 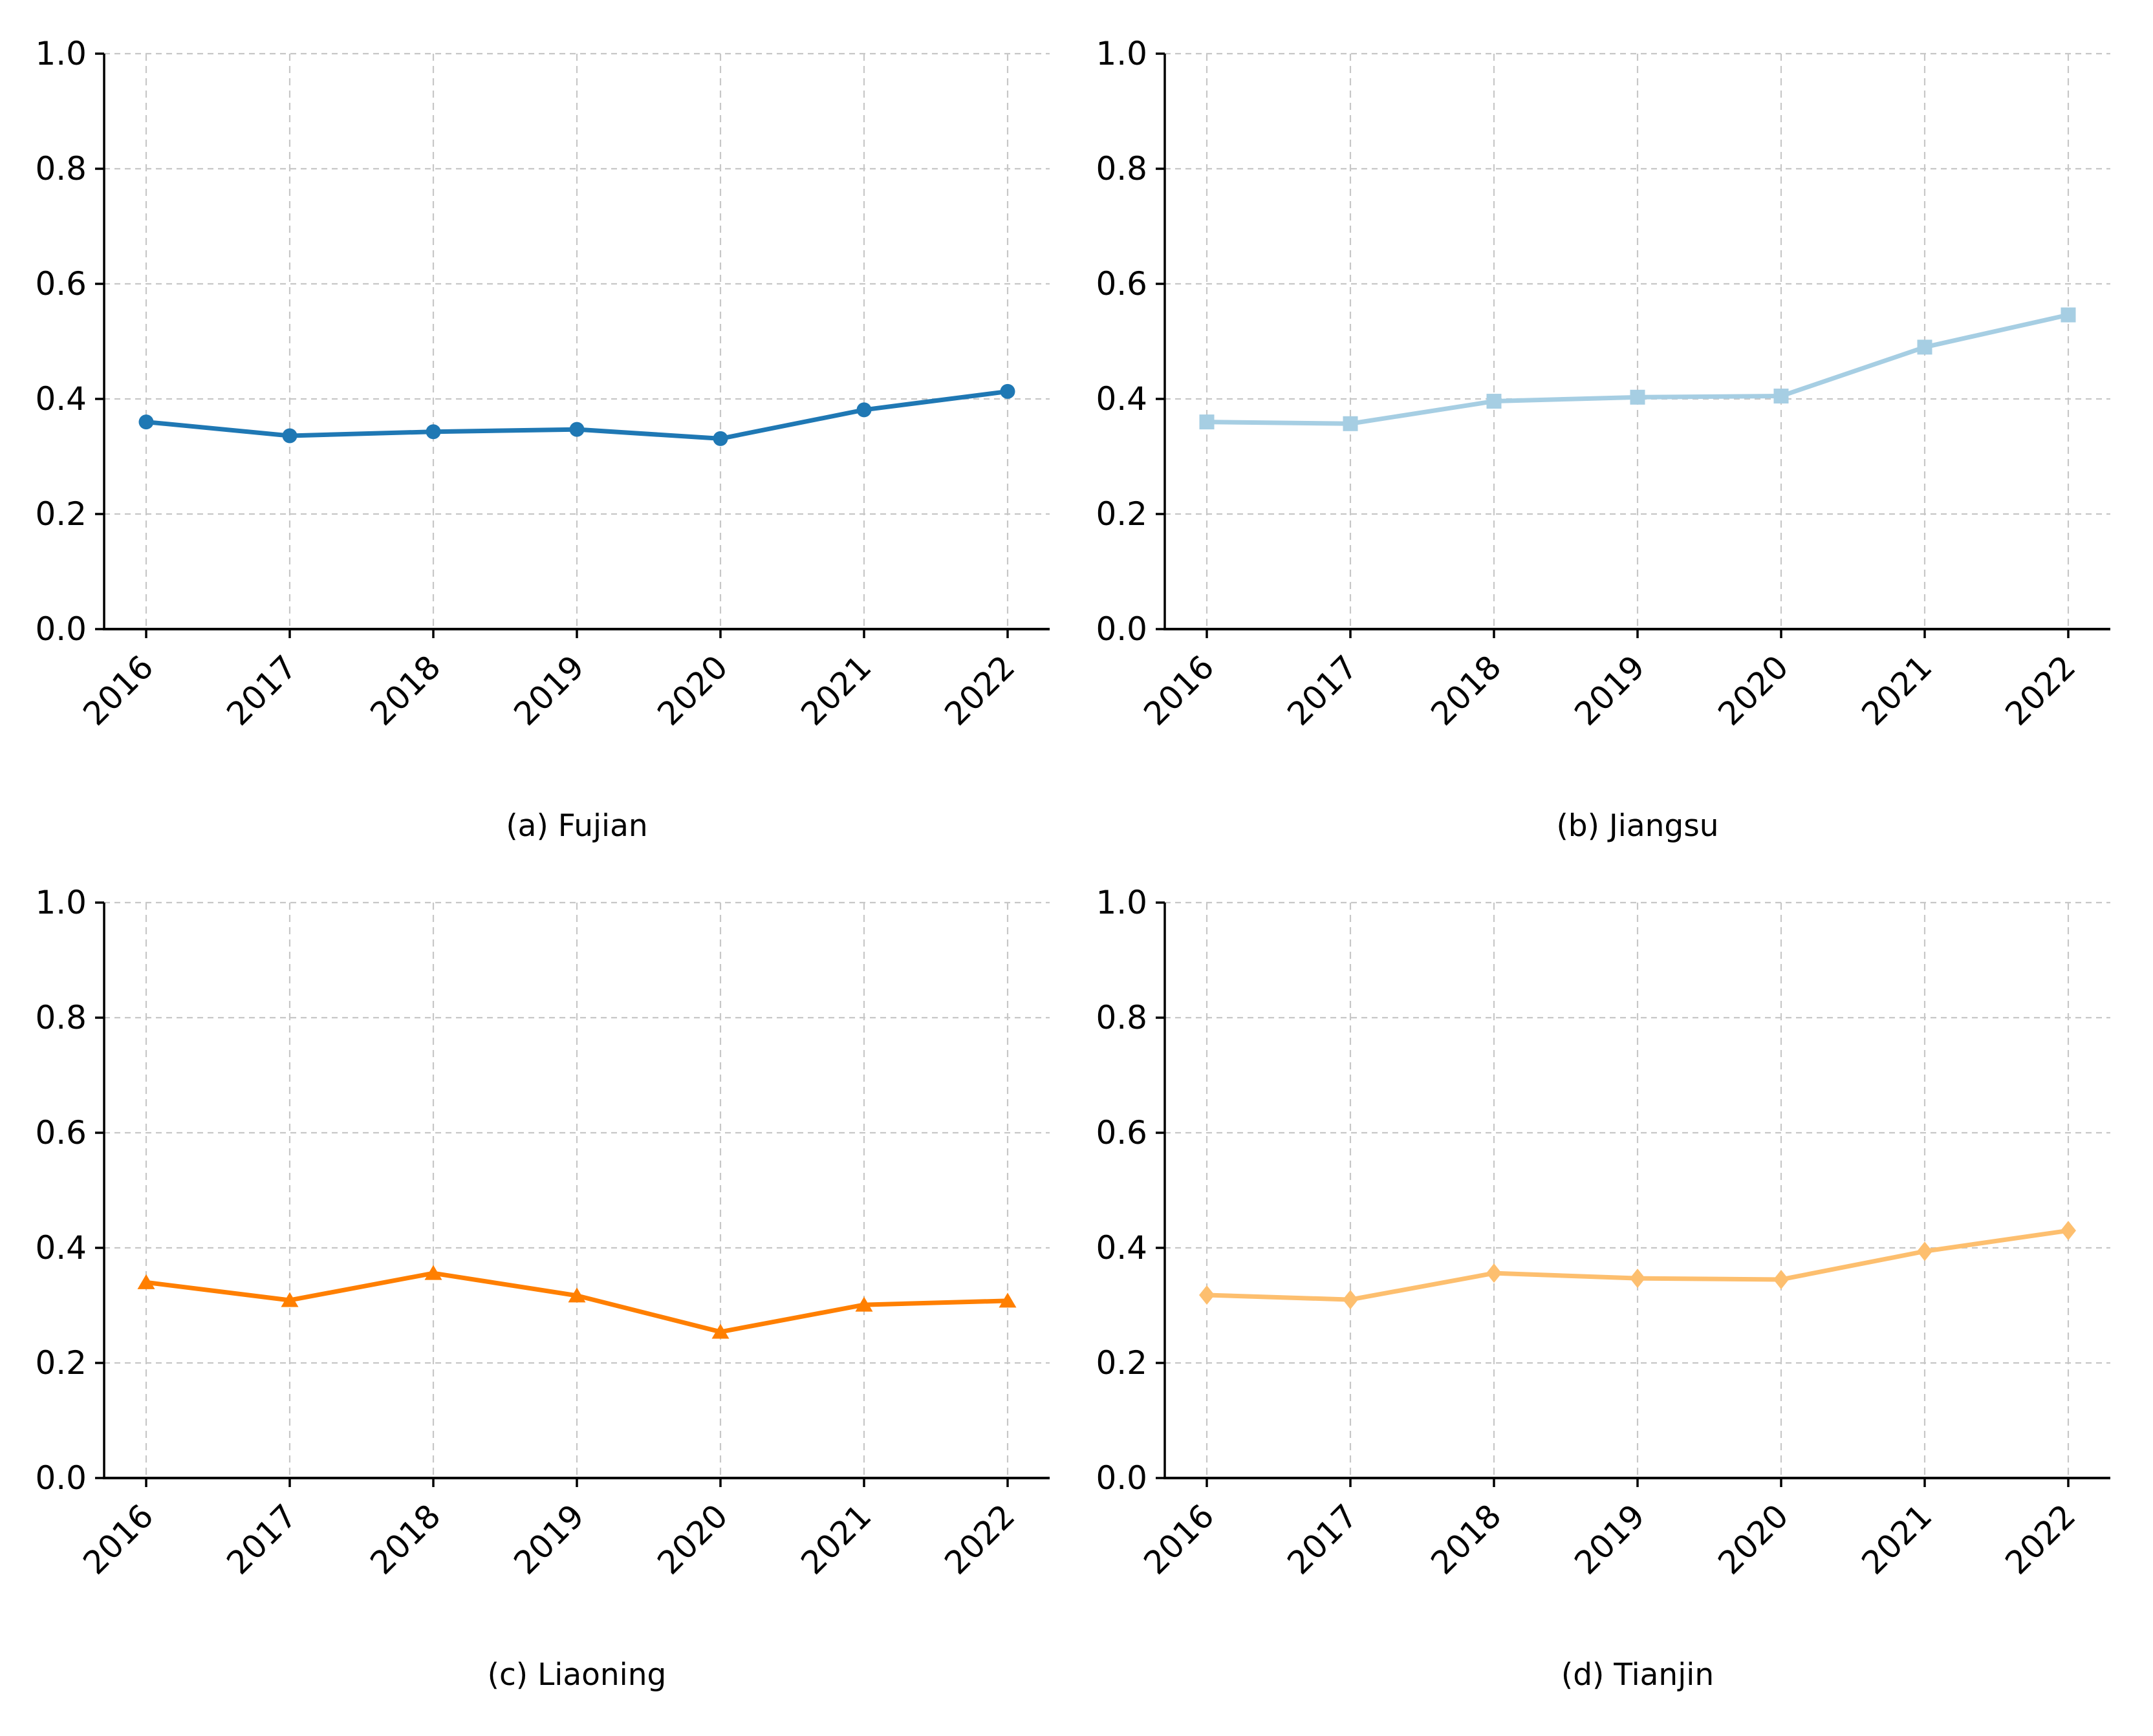 What do you see at coordinates (1637, 826) in the screenshot?
I see `subplot-caption-jiangsu: (b) Jiangsu` at bounding box center [1637, 826].